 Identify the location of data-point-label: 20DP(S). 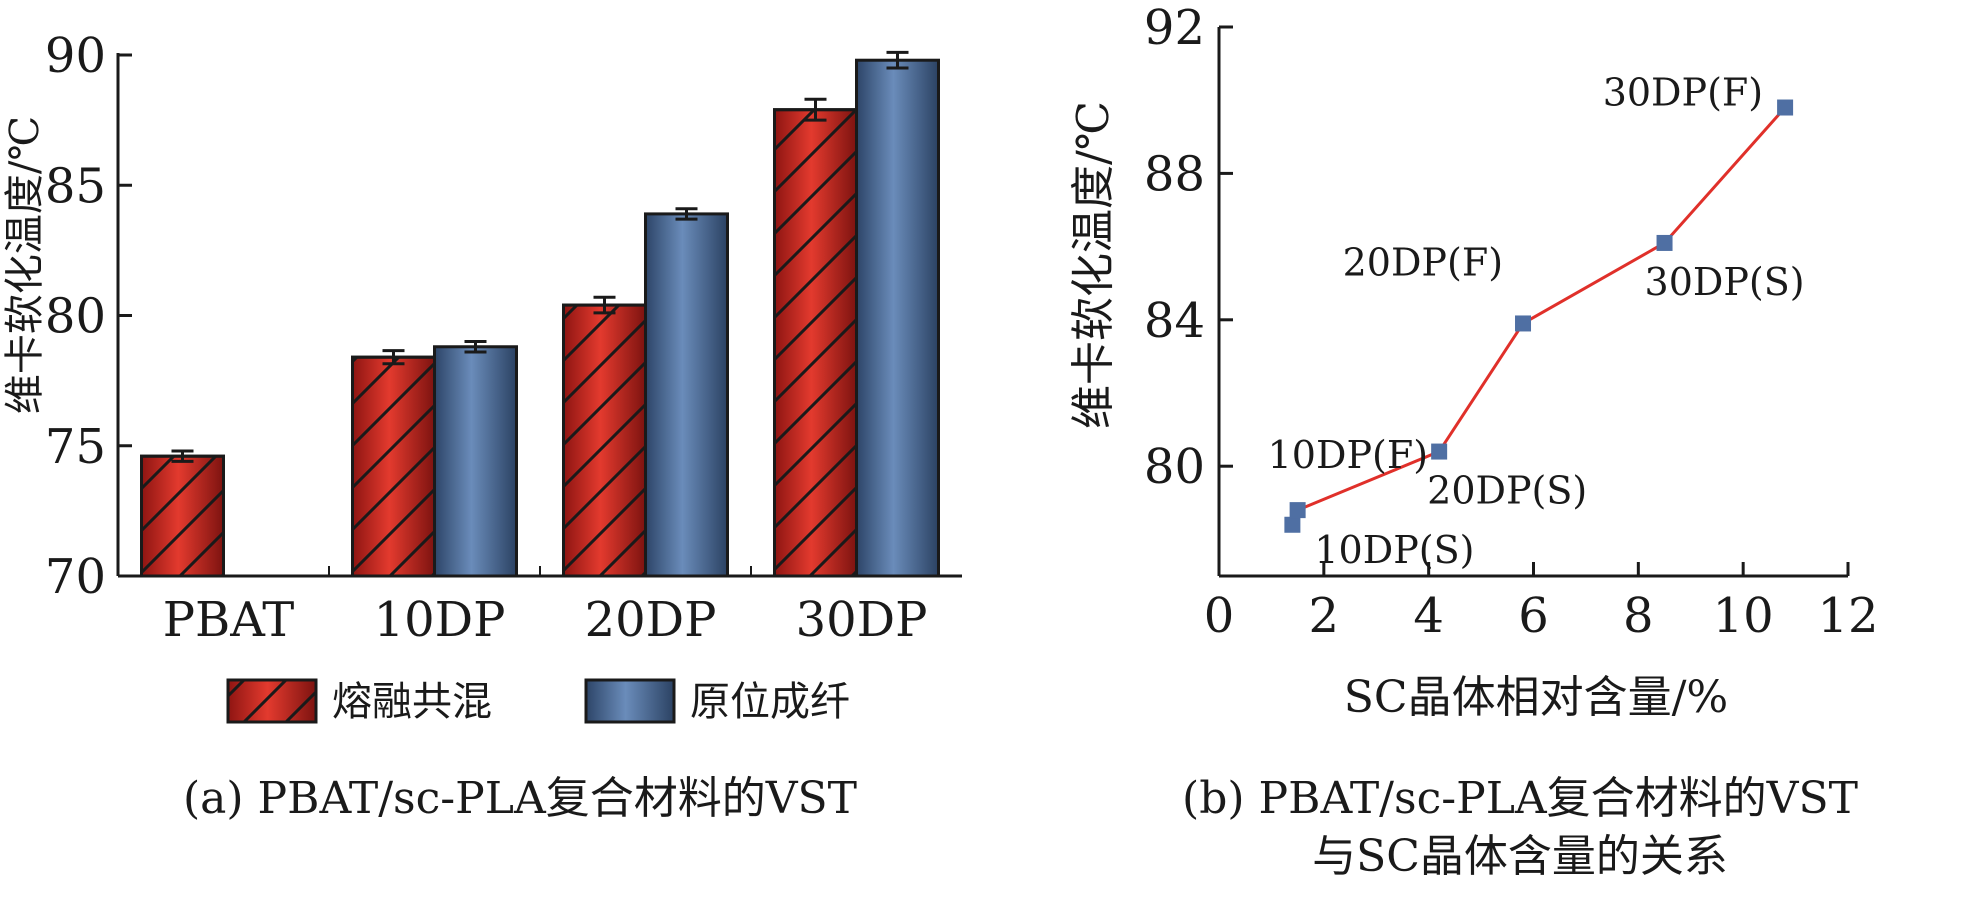
(1507, 491).